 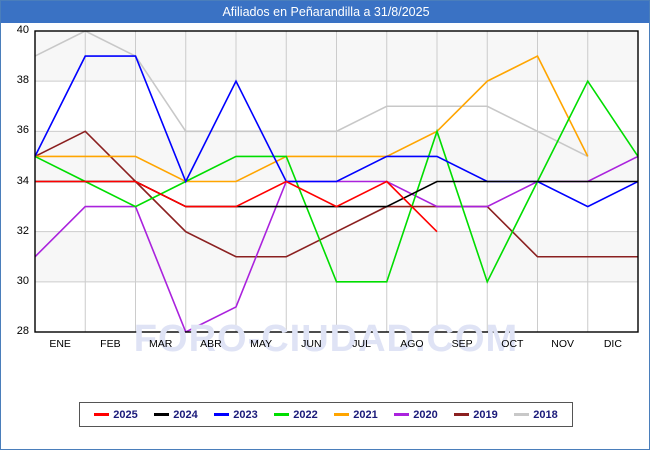 What do you see at coordinates (160, 344) in the screenshot?
I see `x-axis-tick-label: MAR` at bounding box center [160, 344].